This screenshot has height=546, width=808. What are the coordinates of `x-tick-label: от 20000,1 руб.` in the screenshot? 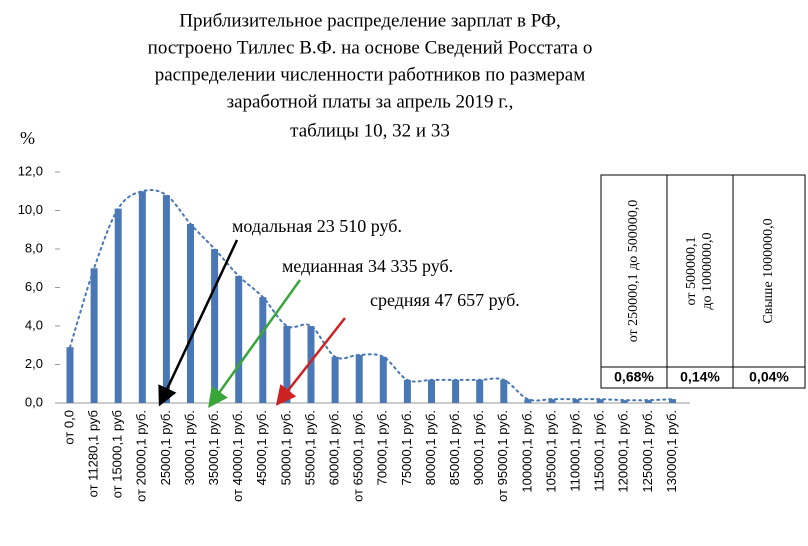 It's located at (141, 456).